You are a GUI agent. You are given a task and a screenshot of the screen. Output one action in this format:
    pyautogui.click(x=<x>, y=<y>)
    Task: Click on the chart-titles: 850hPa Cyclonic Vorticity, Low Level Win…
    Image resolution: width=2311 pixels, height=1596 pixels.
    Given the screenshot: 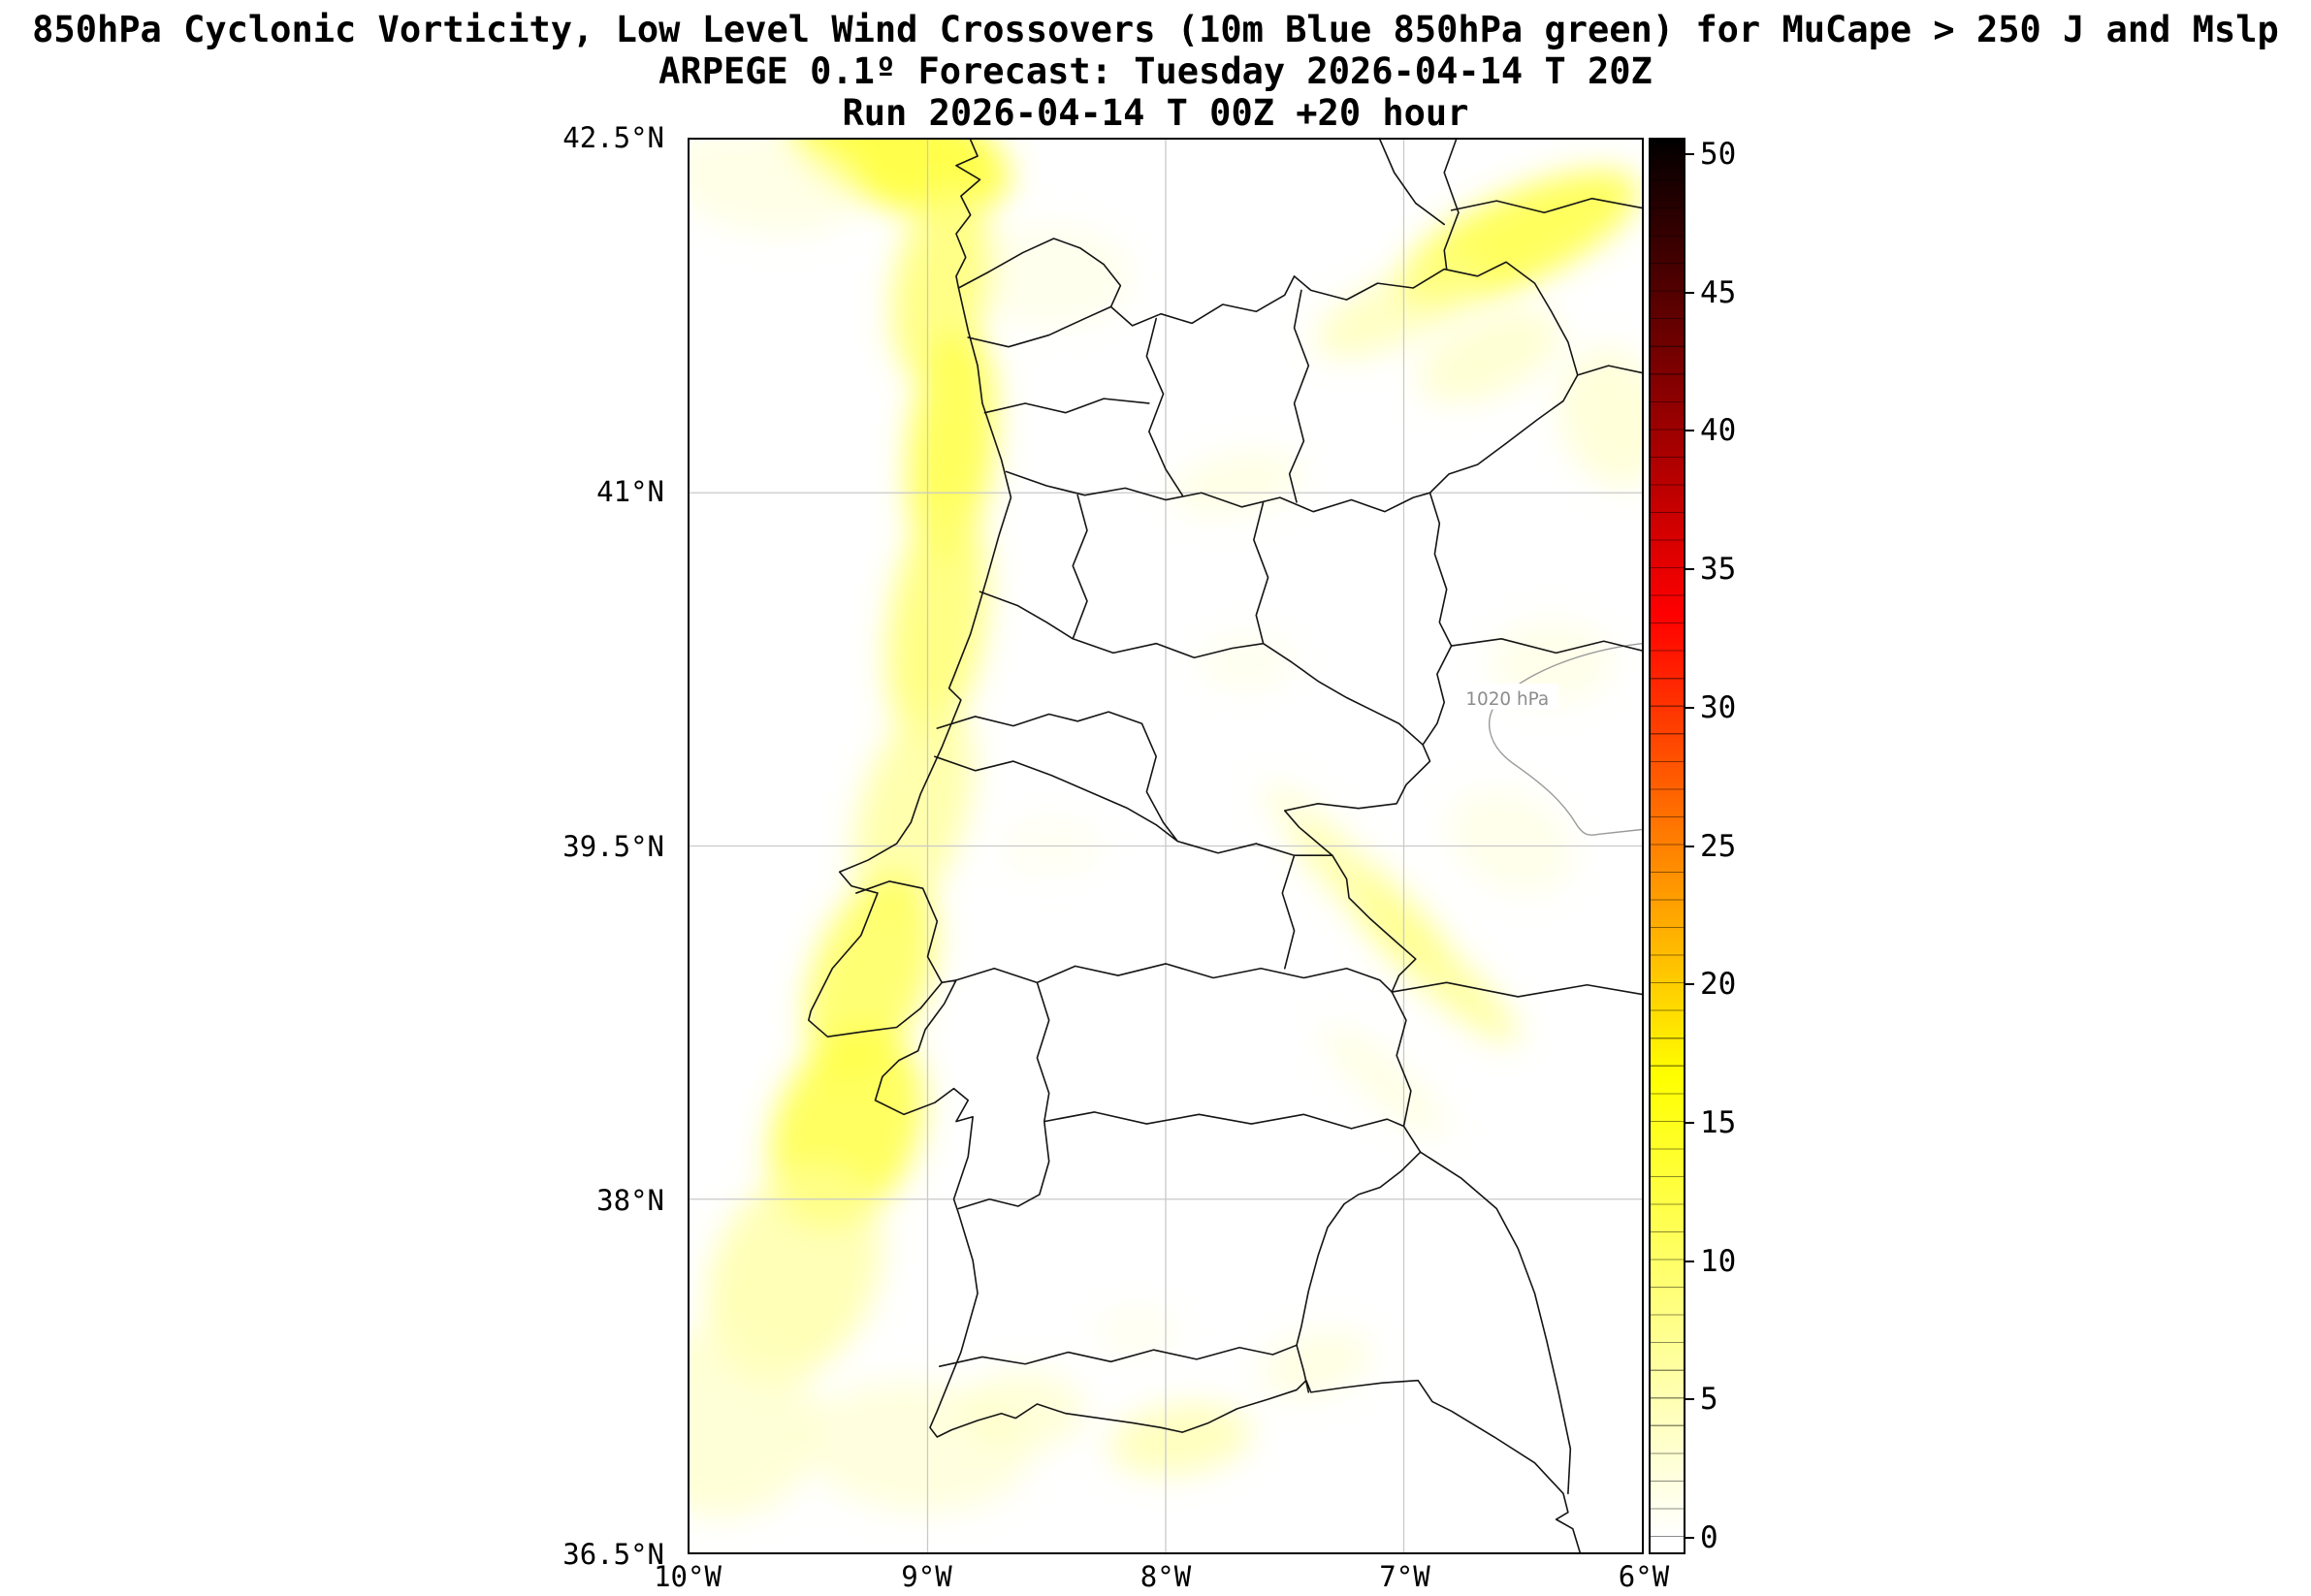 What is the action you would take?
    pyautogui.click(x=1155, y=71)
    